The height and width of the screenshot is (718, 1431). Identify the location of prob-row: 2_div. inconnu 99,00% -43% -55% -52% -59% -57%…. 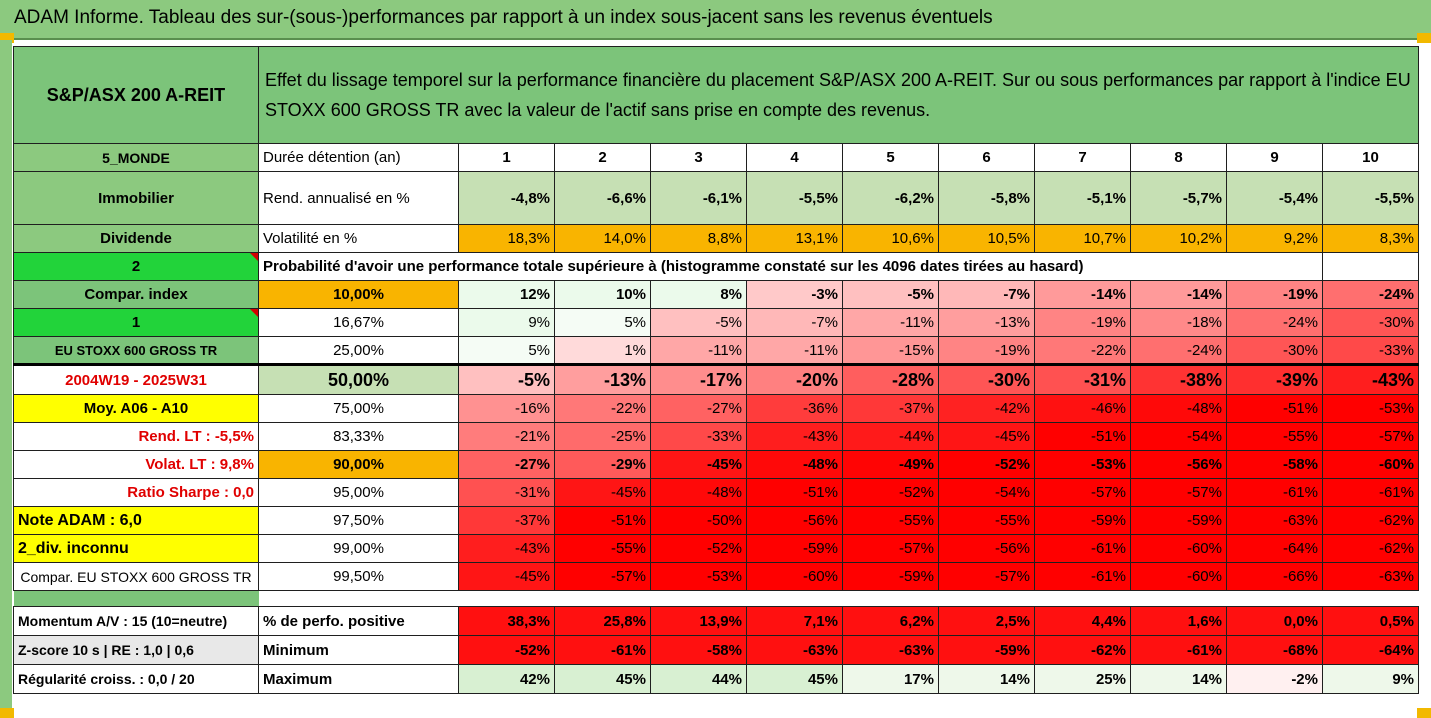
(716, 548).